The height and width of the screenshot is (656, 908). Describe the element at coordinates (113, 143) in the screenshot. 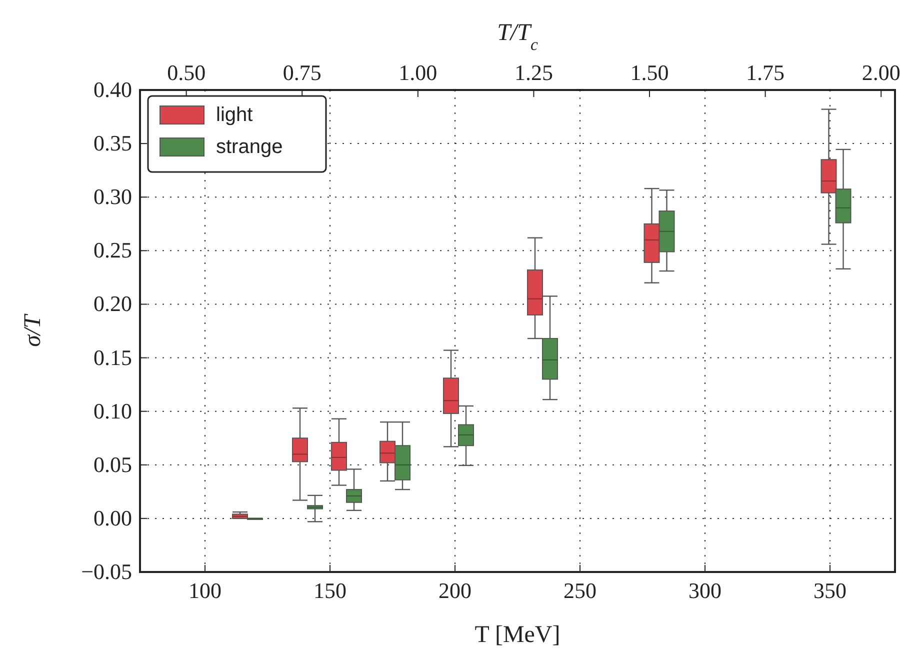

I see `y-tick-label: 0.35` at that location.